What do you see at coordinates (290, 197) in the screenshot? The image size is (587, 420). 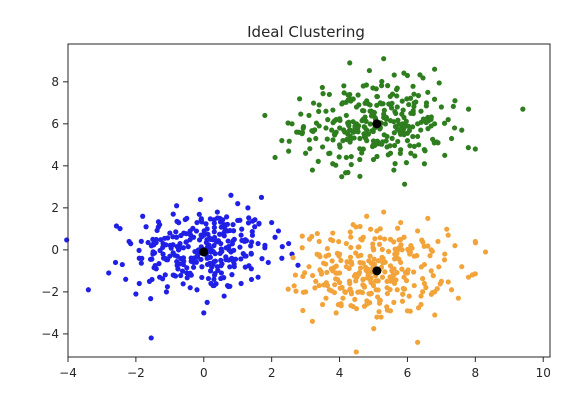 I see `centers-layer` at bounding box center [290, 197].